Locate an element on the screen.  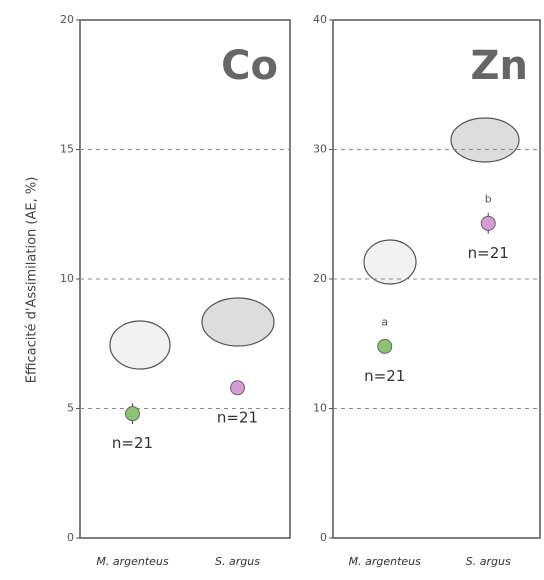
group-letter: b is located at coordinates (488, 198).